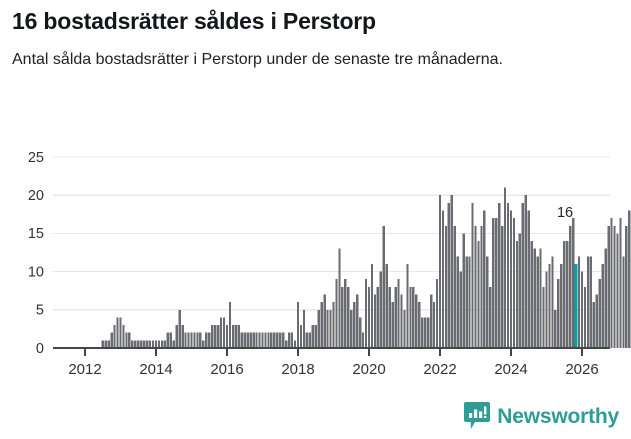 The width and height of the screenshot is (631, 439). What do you see at coordinates (558, 416) in the screenshot?
I see `brand-wordmark: Newsworthy` at bounding box center [558, 416].